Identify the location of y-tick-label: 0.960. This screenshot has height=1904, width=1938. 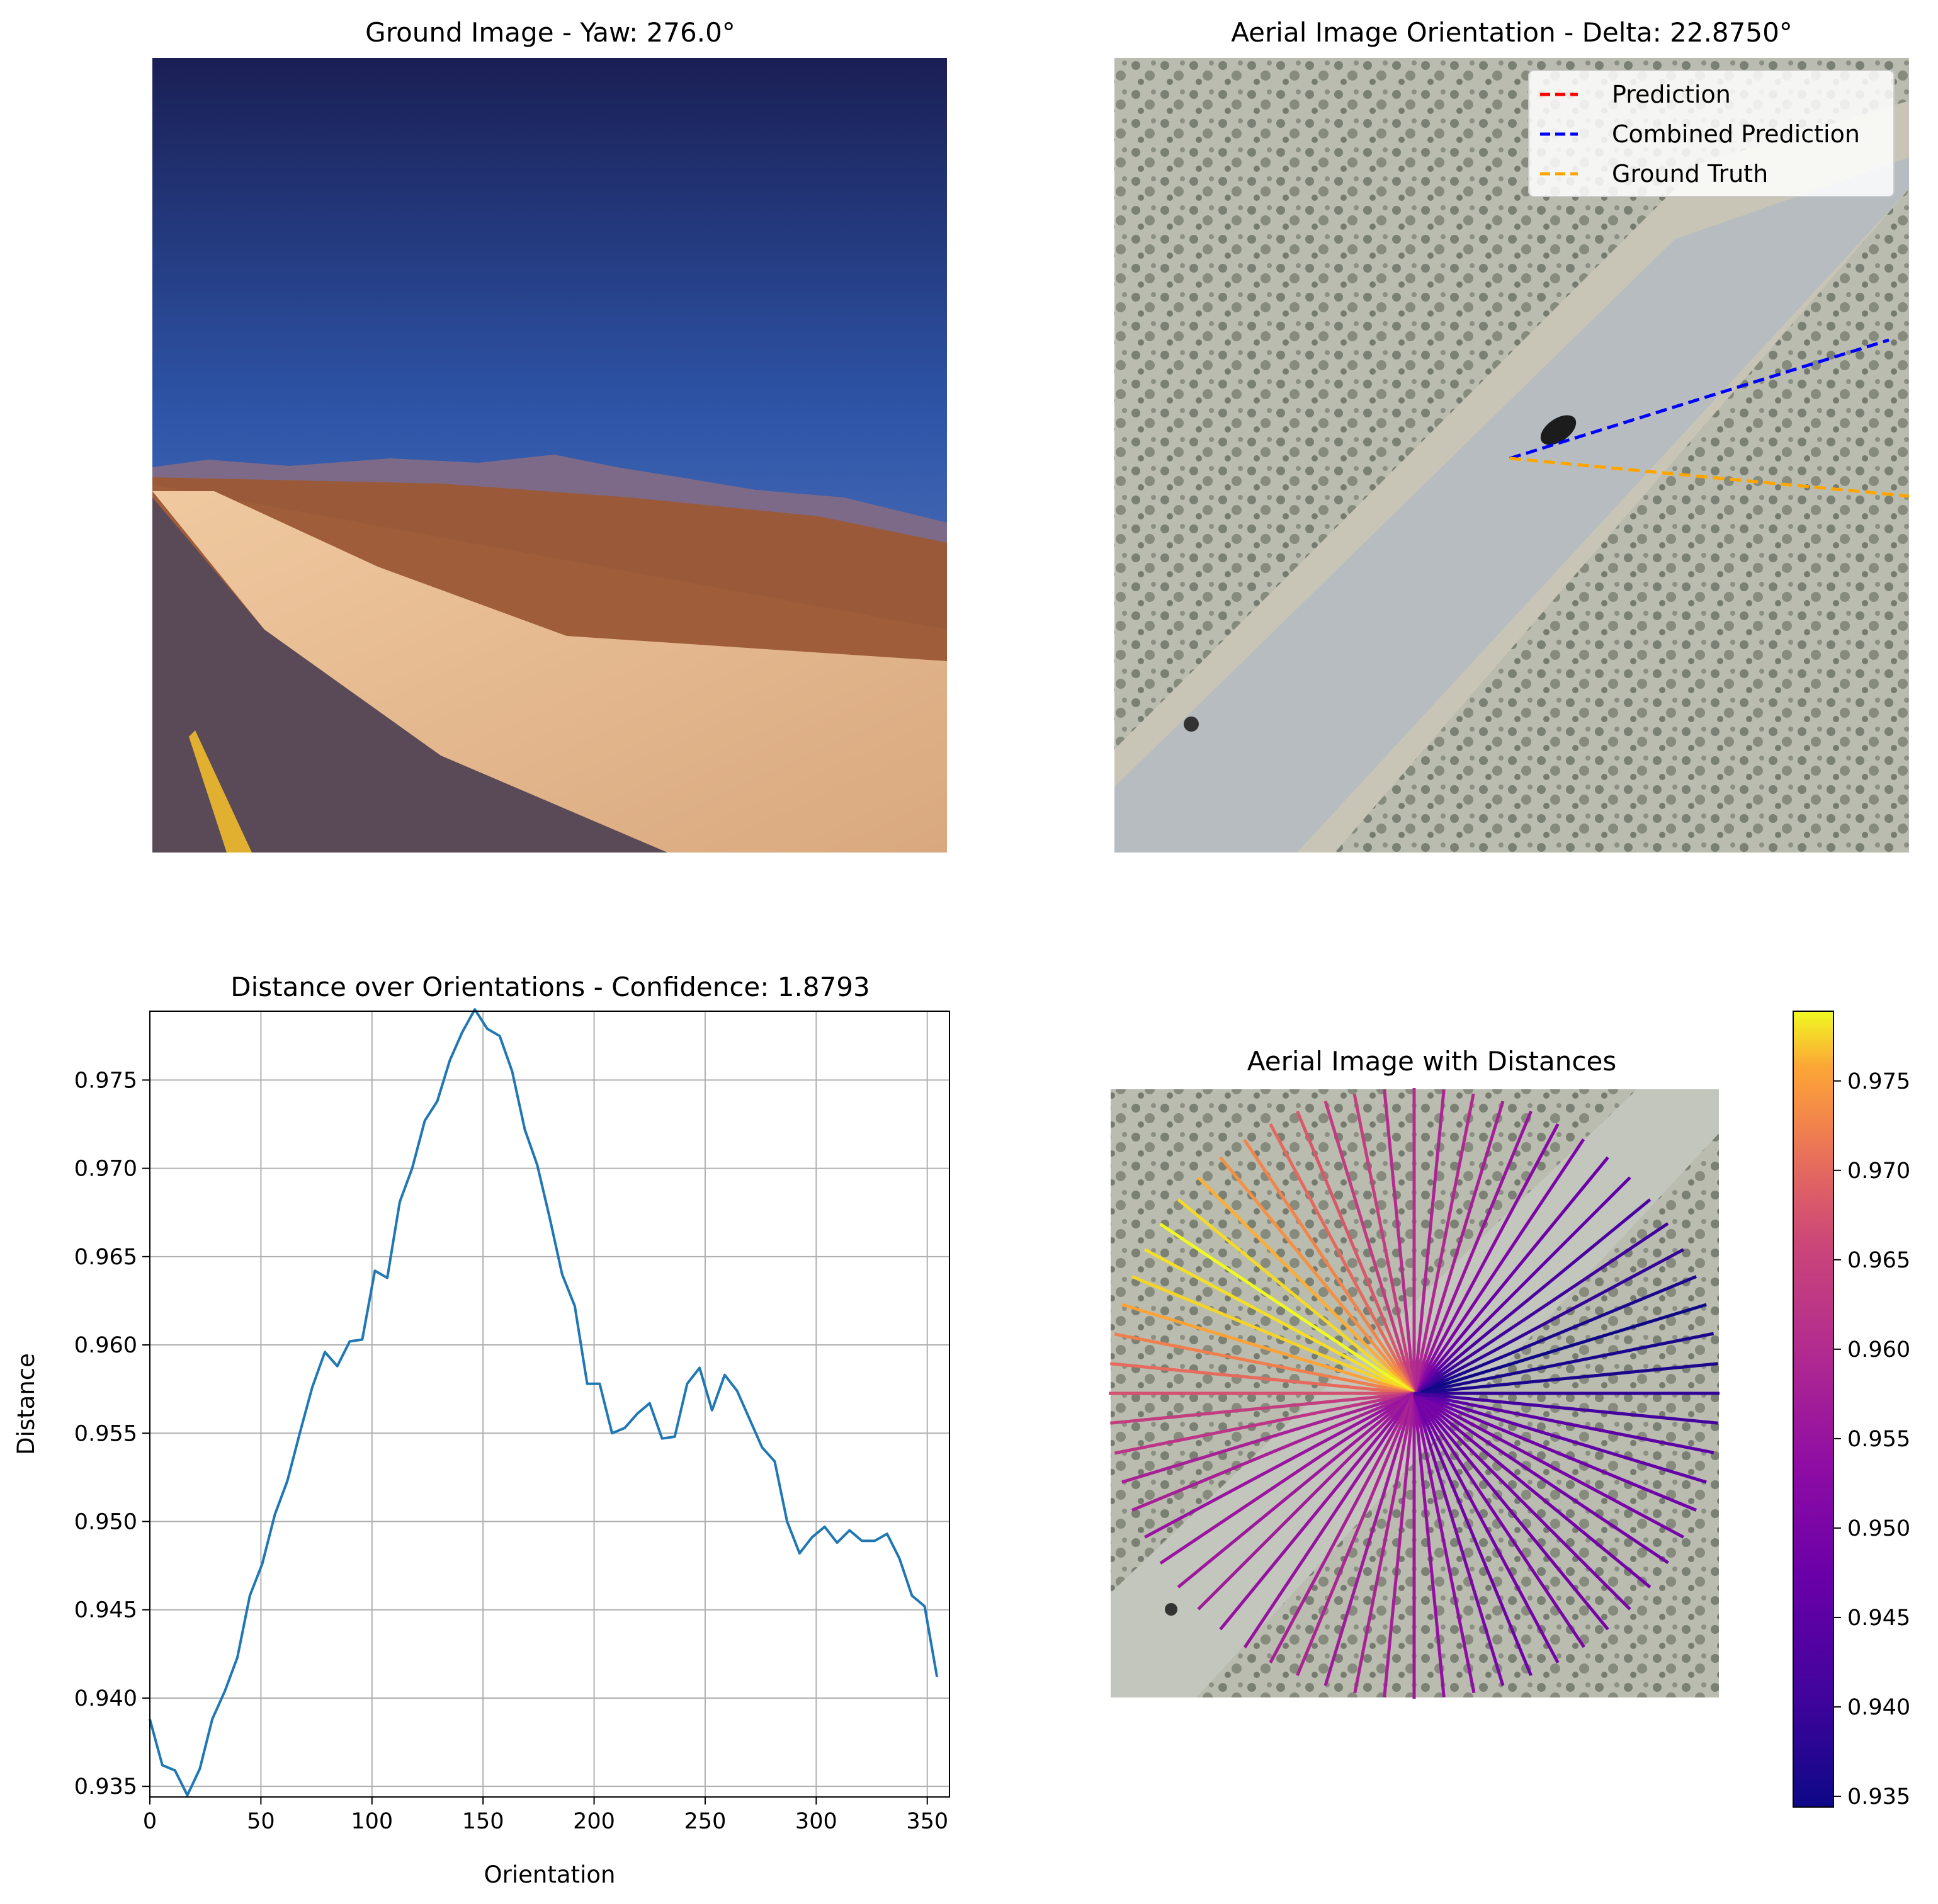
(105, 1345).